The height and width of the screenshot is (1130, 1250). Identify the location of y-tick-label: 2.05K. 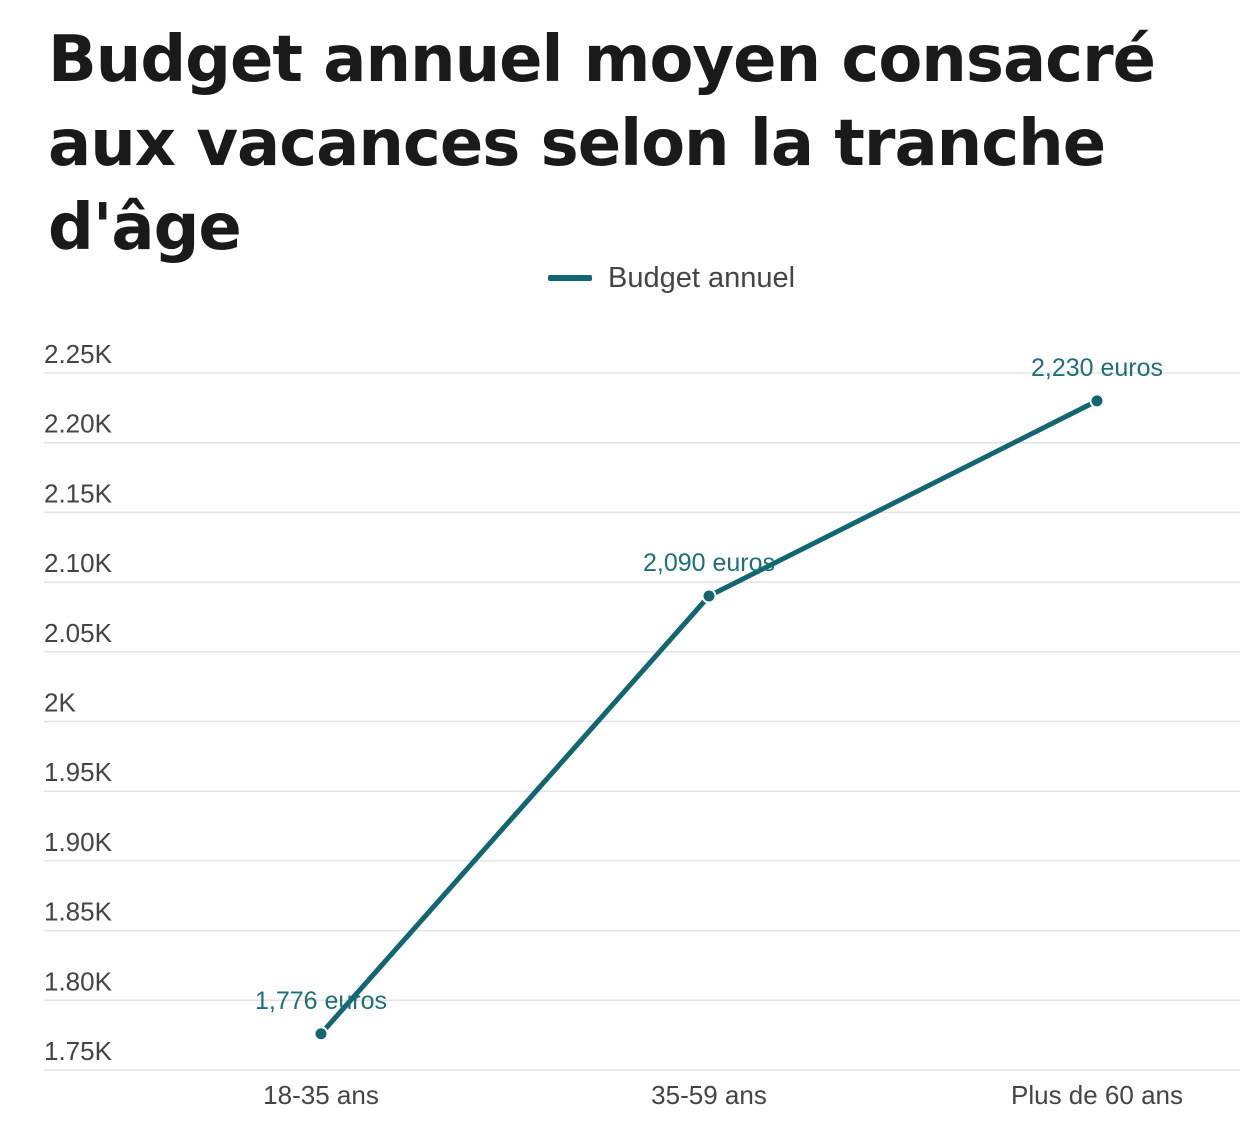
(78, 633).